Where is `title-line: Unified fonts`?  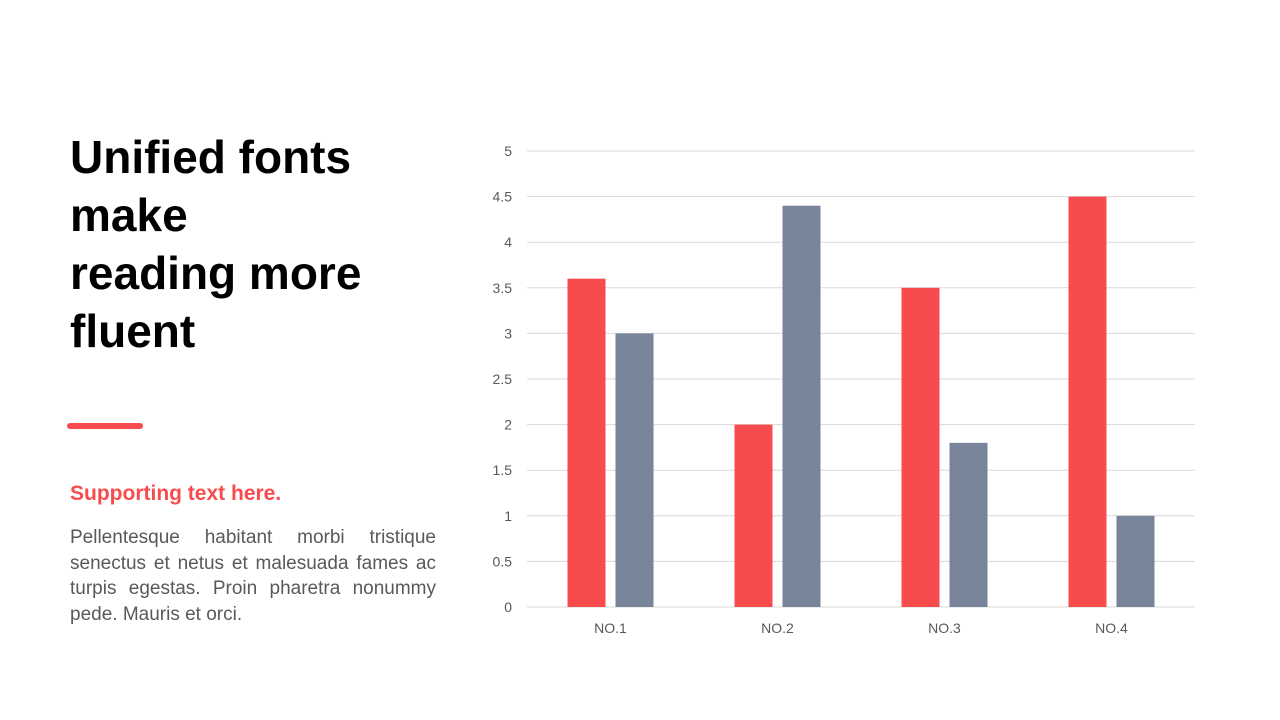
title-line: Unified fonts is located at coordinates (211, 157).